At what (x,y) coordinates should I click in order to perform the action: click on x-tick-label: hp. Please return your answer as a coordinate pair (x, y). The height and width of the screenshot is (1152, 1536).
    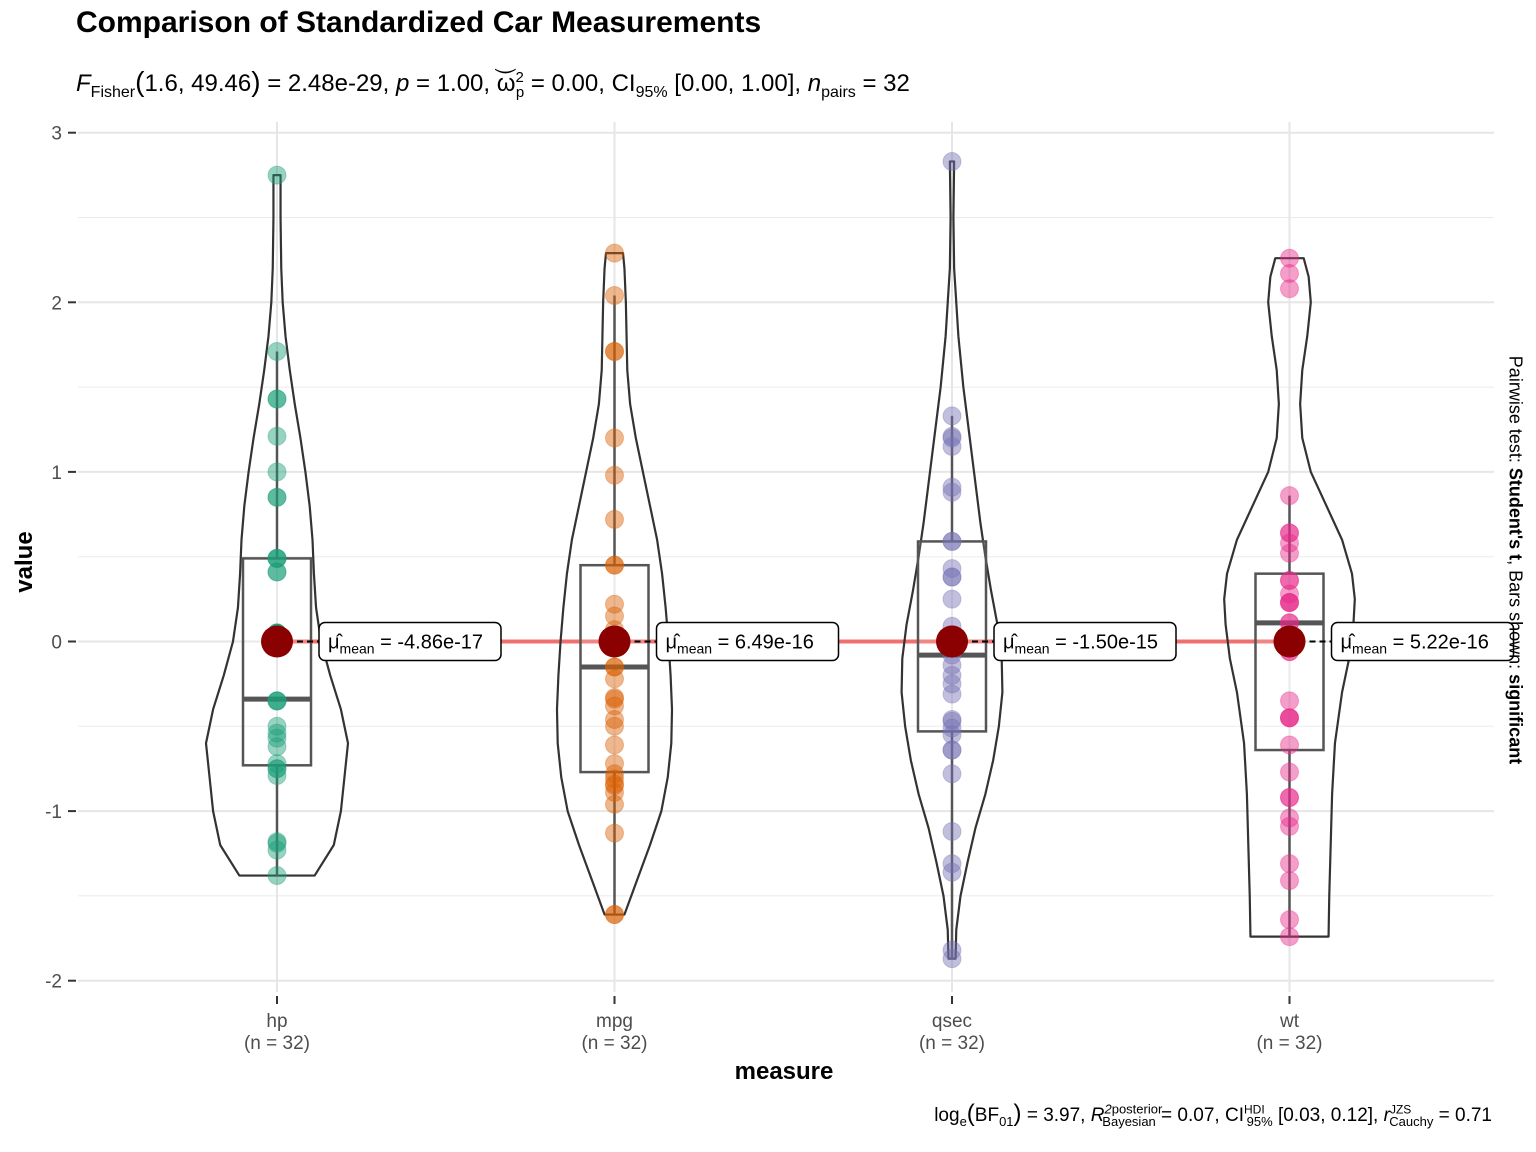
    Looking at the image, I should click on (276, 1021).